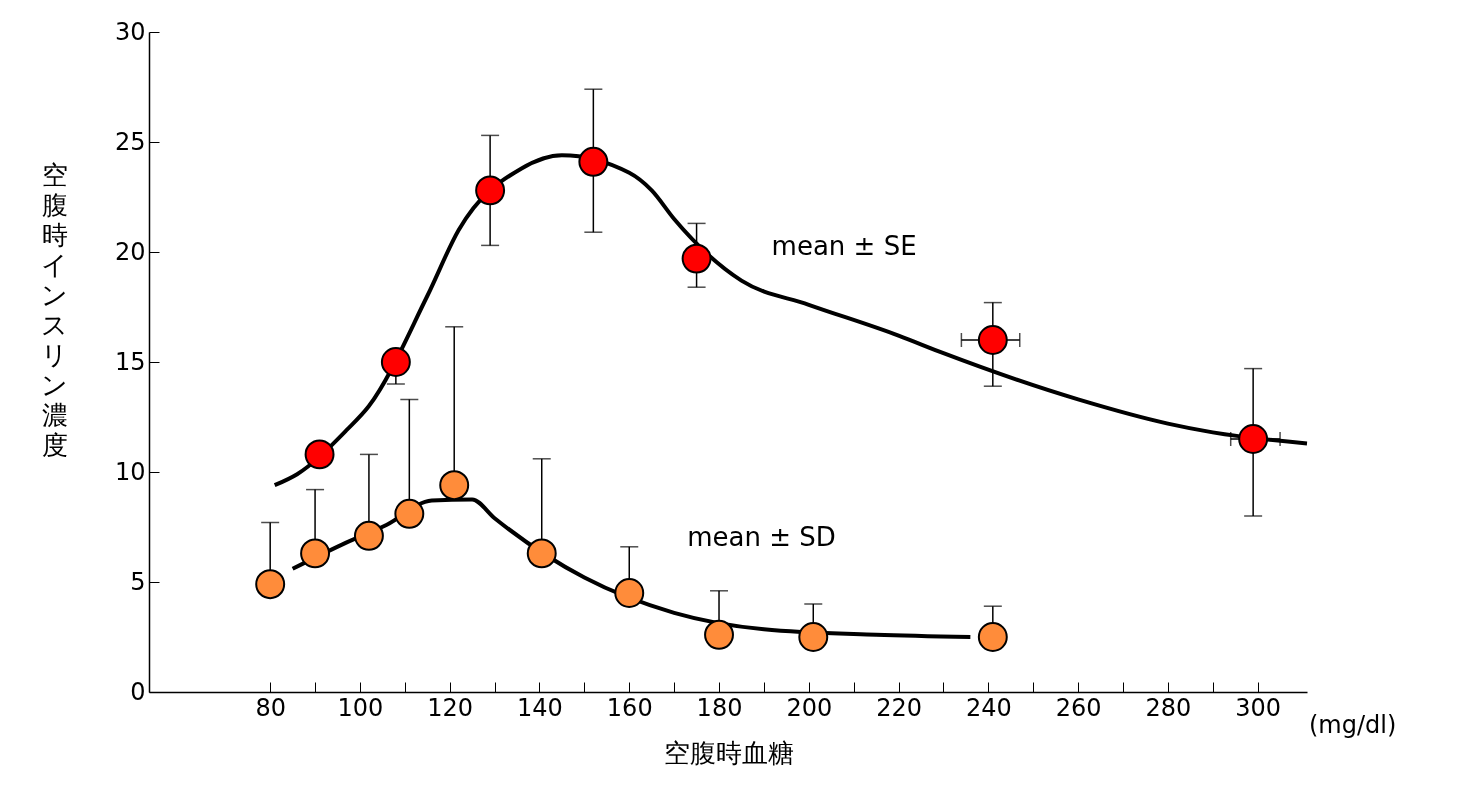  What do you see at coordinates (130, 471) in the screenshot?
I see `y-tick-label: 10` at bounding box center [130, 471].